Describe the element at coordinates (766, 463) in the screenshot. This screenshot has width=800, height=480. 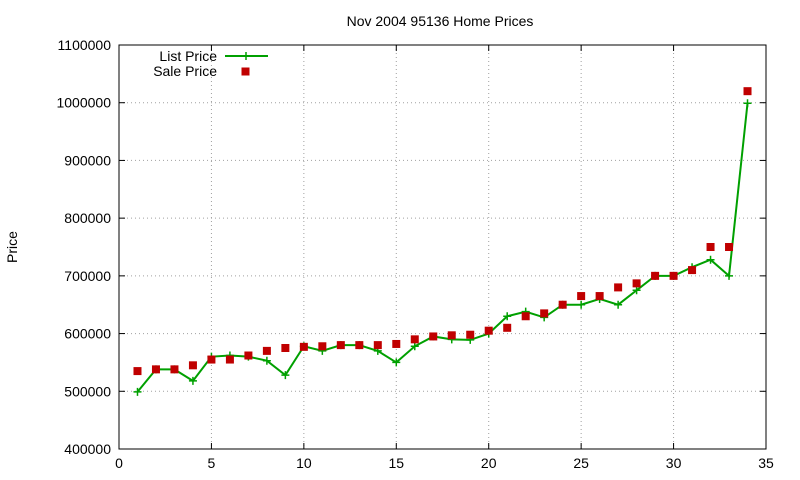
I see `x-tick-label: 35` at that location.